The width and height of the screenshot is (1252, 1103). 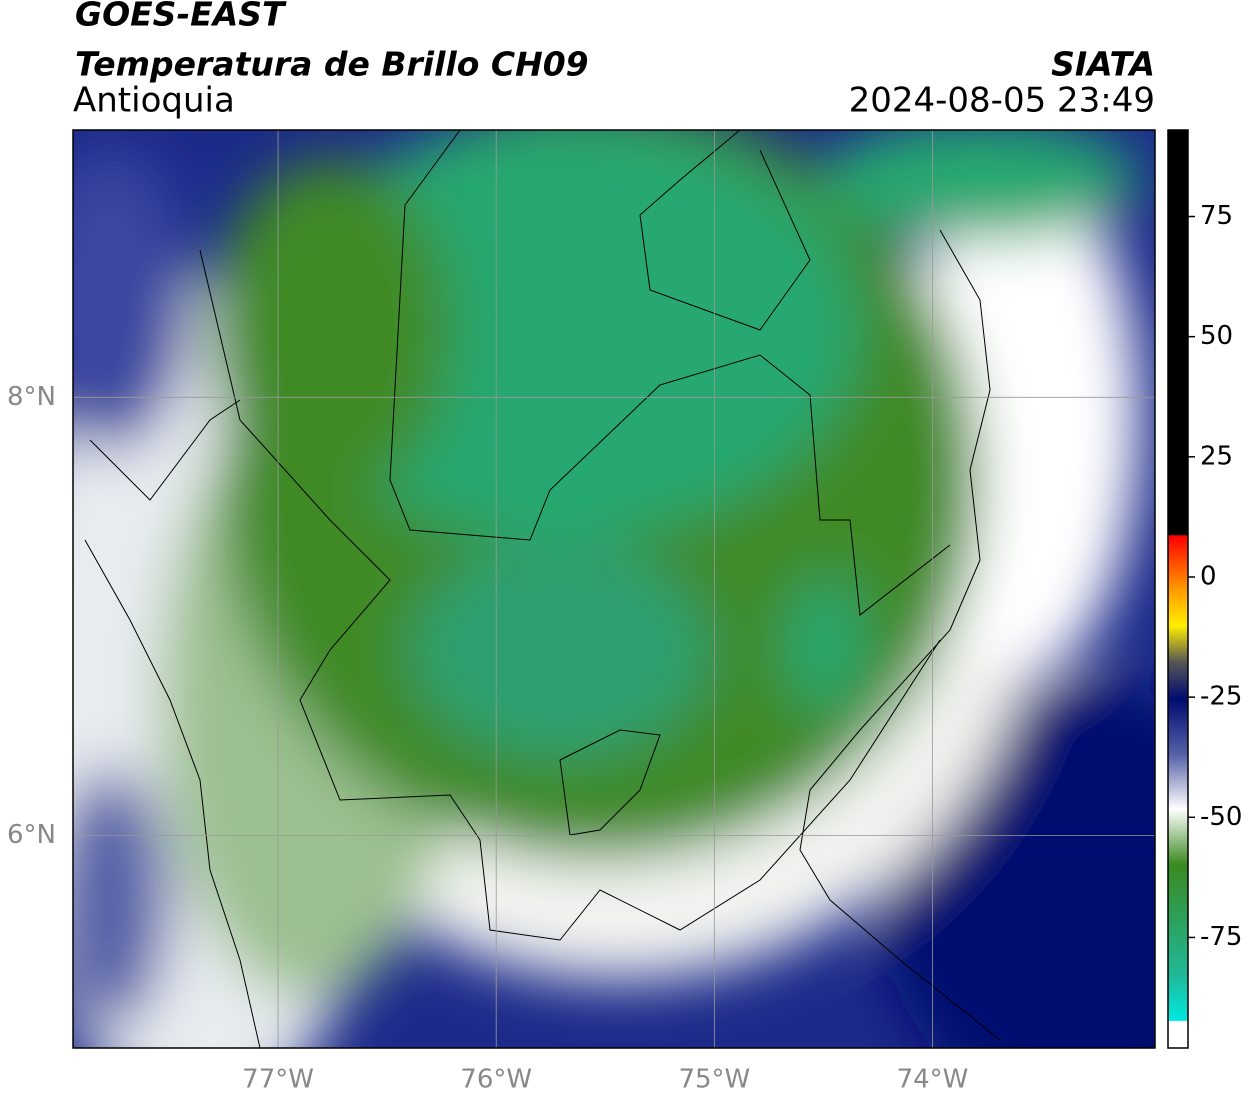 What do you see at coordinates (1216, 456) in the screenshot?
I see `colorbar-tick-label: 25` at bounding box center [1216, 456].